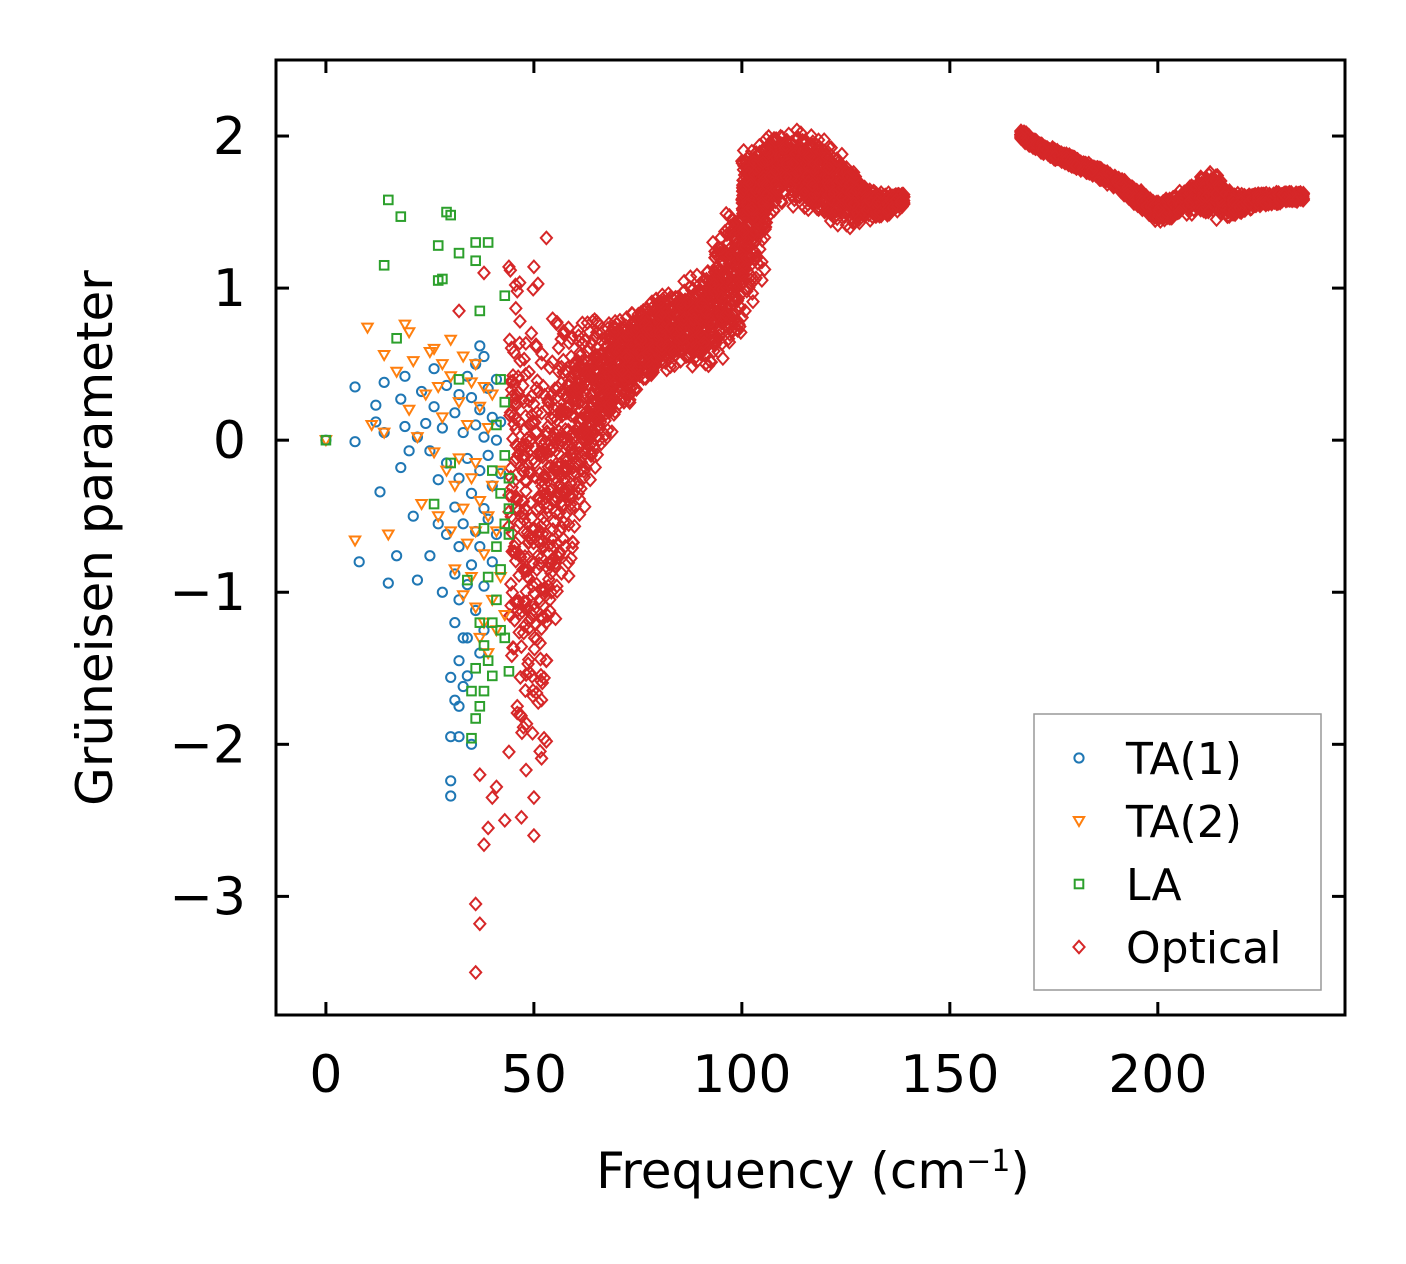 This screenshot has height=1264, width=1406. I want to click on y-tick-label: 1, so click(229, 289).